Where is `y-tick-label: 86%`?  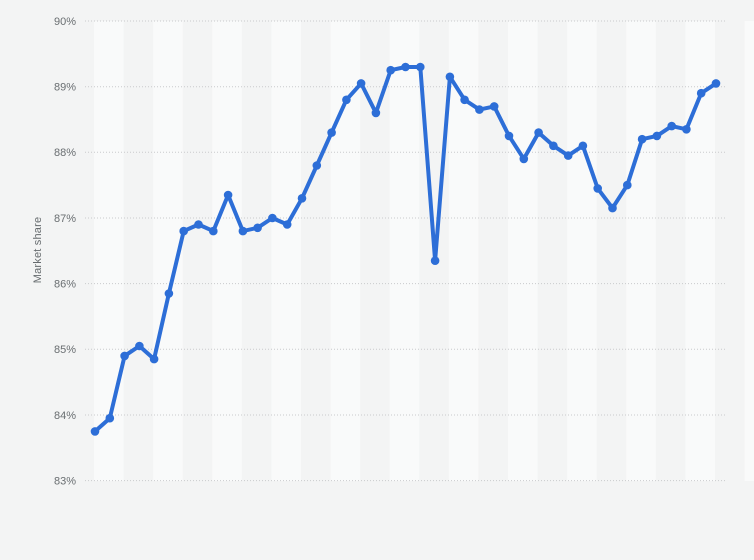
y-tick-label: 86% is located at coordinates (65, 284).